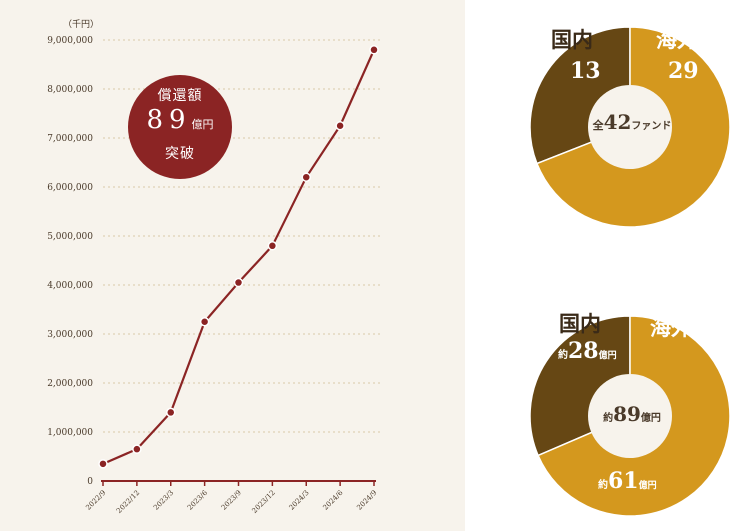 This screenshot has width=732, height=531. Describe the element at coordinates (163, 500) in the screenshot. I see `x-tick-label: 2023/3` at that location.